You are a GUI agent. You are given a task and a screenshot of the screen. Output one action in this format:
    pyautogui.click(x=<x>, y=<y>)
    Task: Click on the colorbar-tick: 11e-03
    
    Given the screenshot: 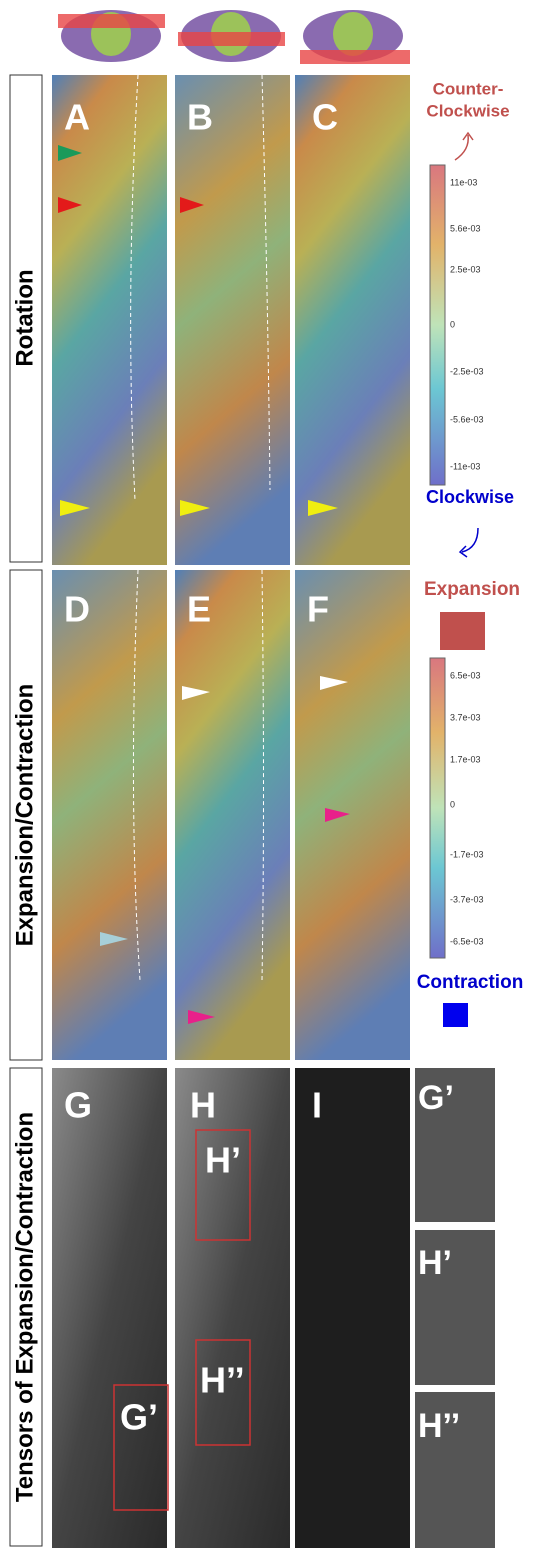 What is the action you would take?
    pyautogui.click(x=463, y=182)
    